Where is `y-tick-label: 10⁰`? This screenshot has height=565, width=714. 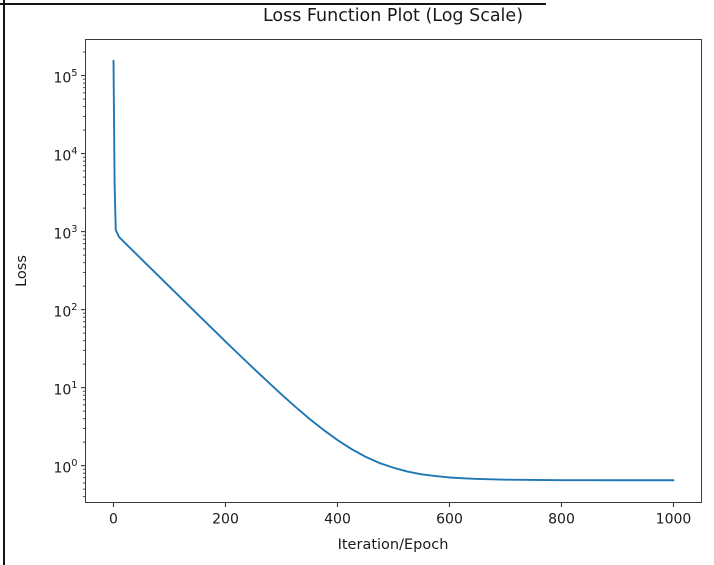 y-tick-label: 10⁰ is located at coordinates (65, 467).